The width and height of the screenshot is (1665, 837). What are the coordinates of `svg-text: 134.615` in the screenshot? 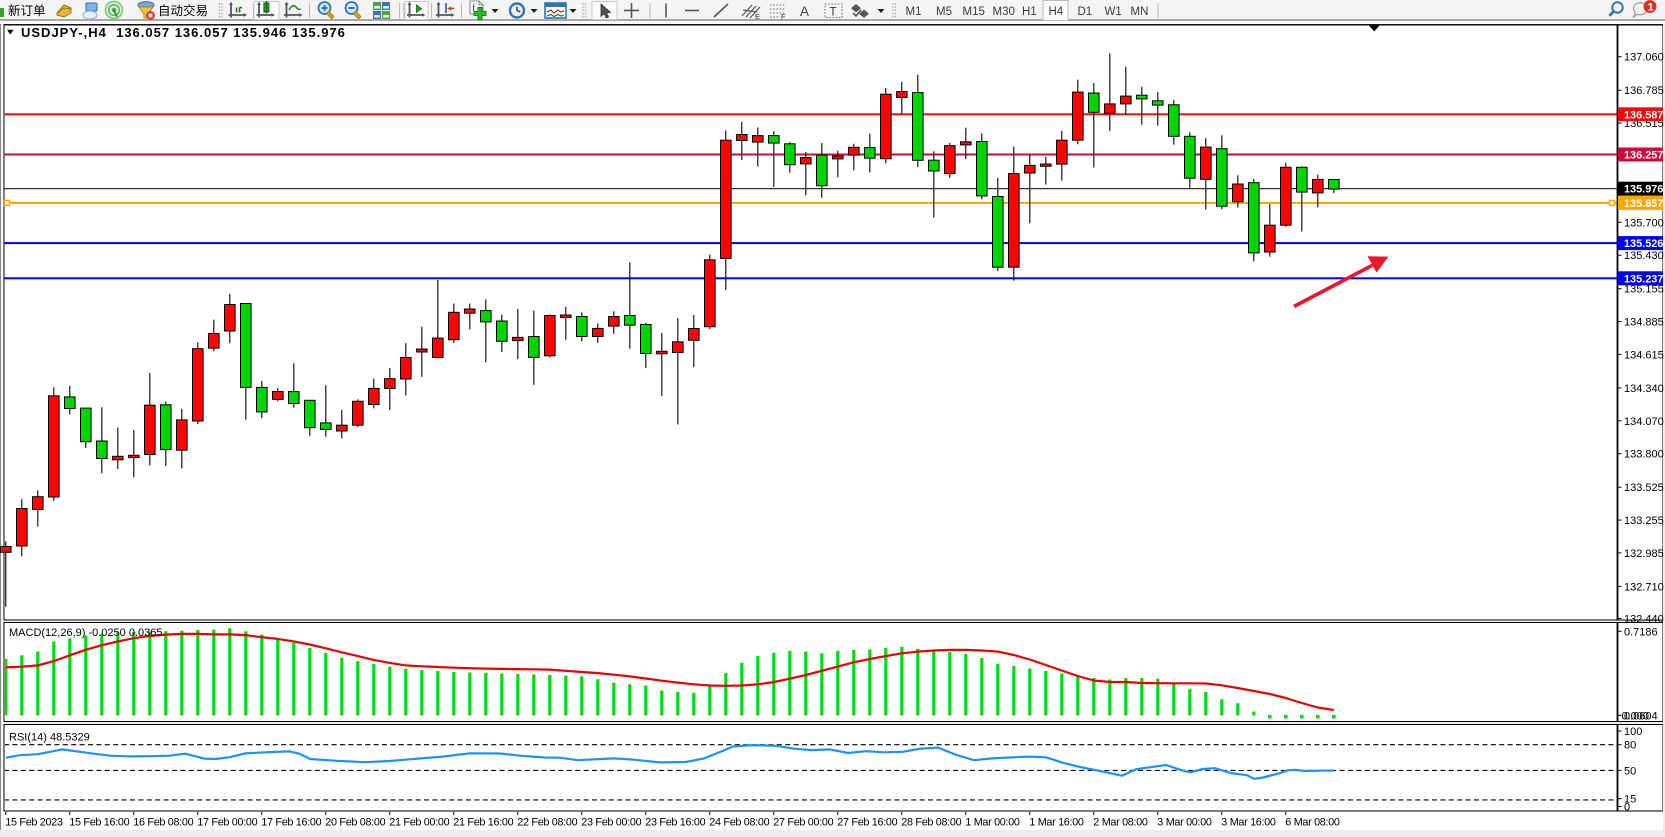 It's located at (1644, 355).